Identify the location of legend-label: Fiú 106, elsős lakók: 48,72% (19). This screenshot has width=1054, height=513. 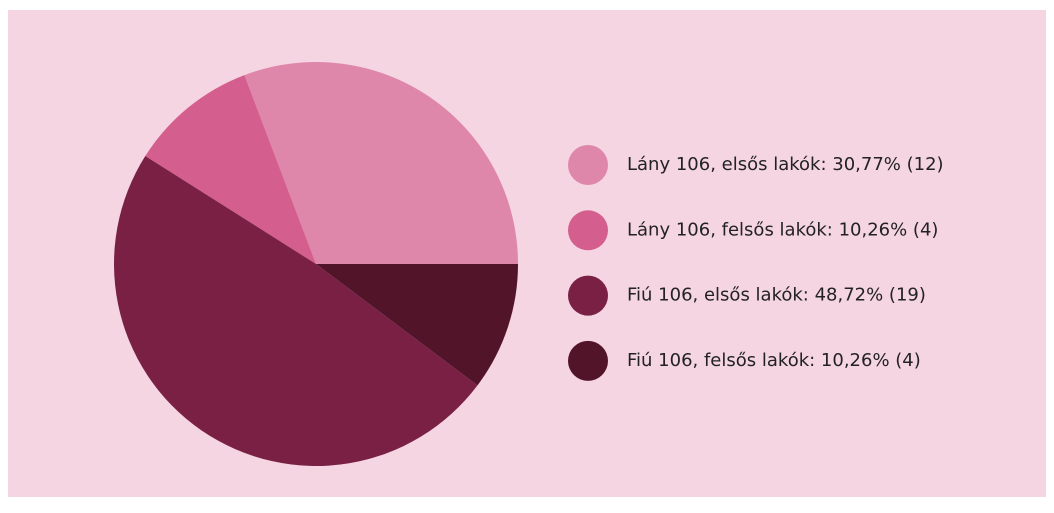
(776, 295).